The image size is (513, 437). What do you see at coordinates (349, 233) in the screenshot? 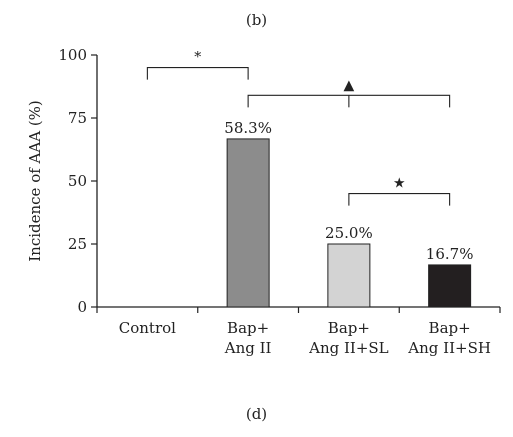
I see `data-label: 25.0%` at bounding box center [349, 233].